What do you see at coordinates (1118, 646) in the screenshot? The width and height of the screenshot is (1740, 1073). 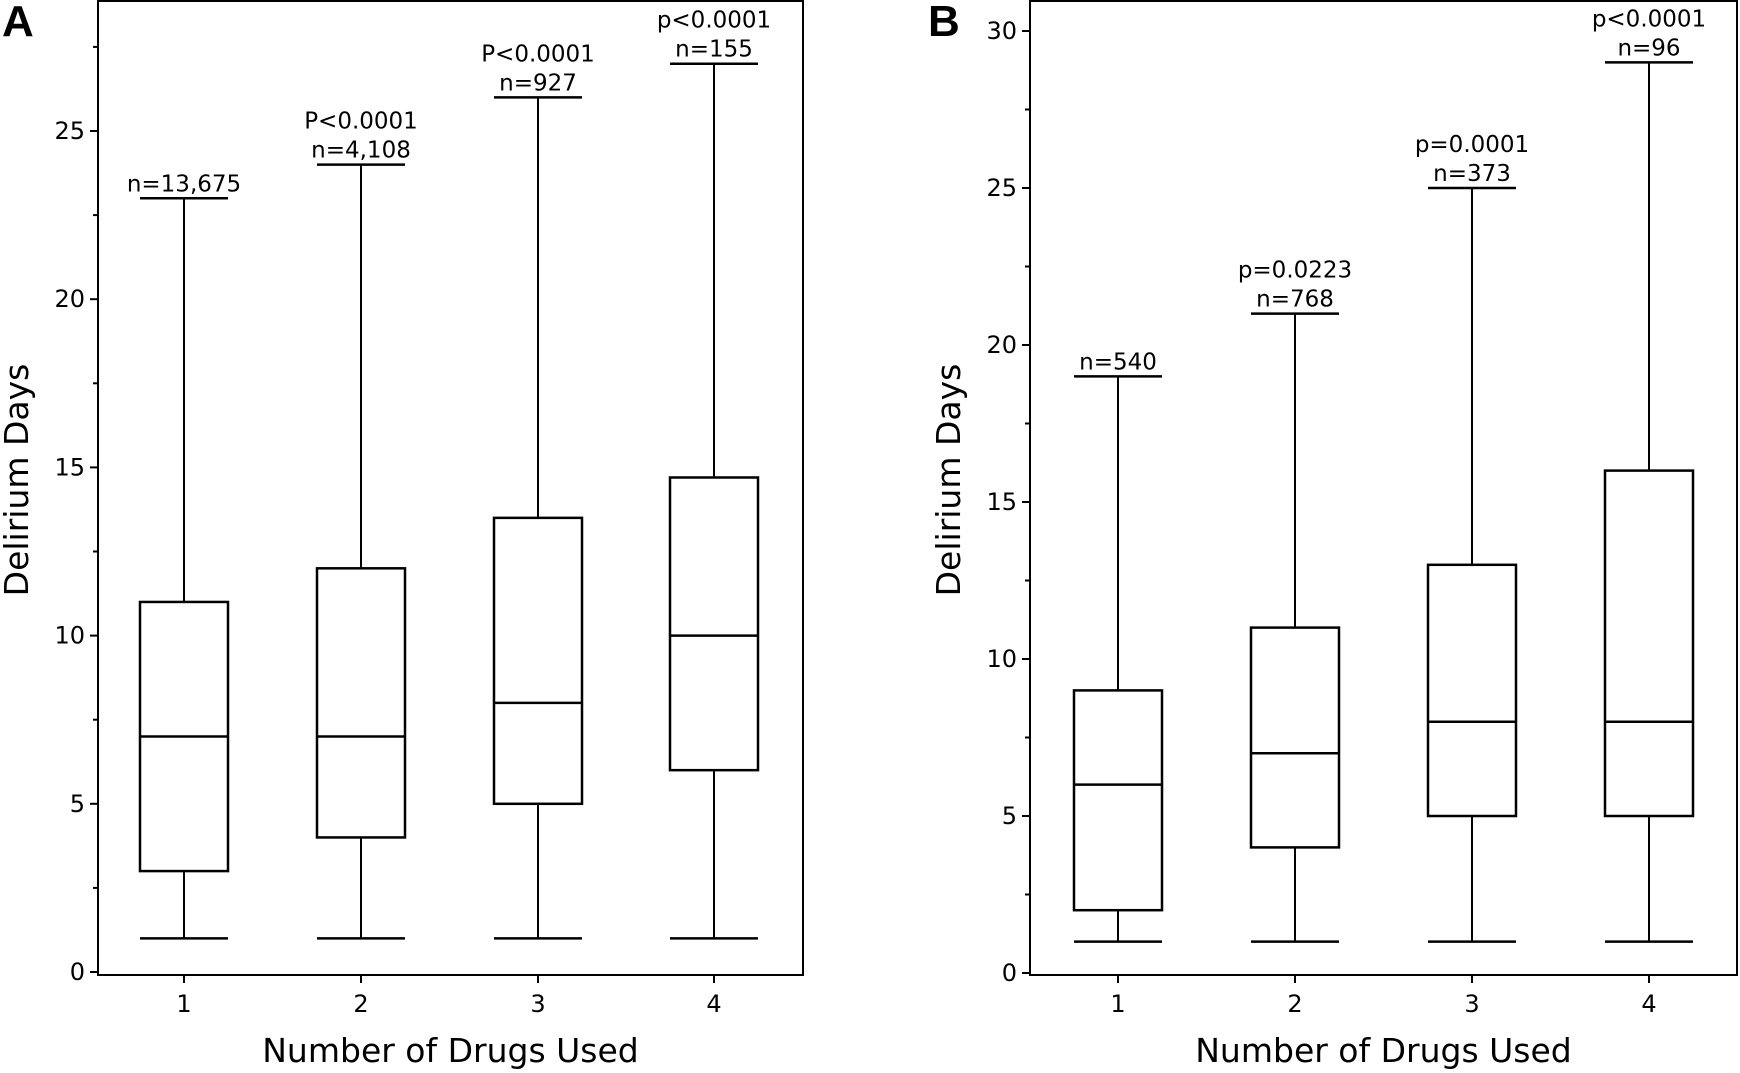 I see `box-plot-1: n=540` at bounding box center [1118, 646].